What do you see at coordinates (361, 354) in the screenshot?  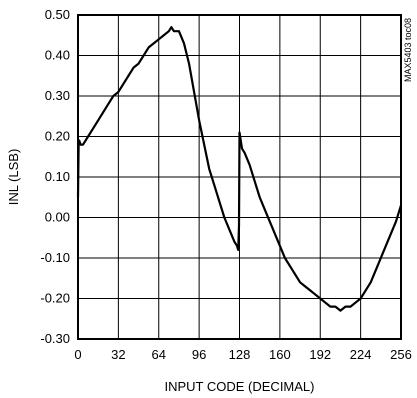 I see `x-tick-label: 224` at bounding box center [361, 354].